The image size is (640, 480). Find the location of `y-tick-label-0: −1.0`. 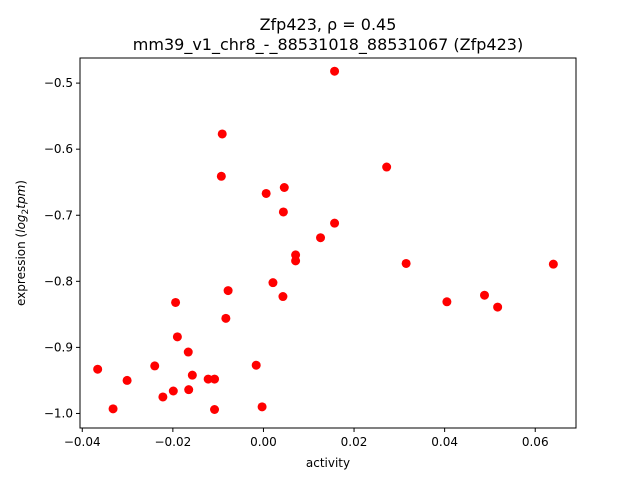

y-tick-label-0: −1.0 is located at coordinates (58, 413).